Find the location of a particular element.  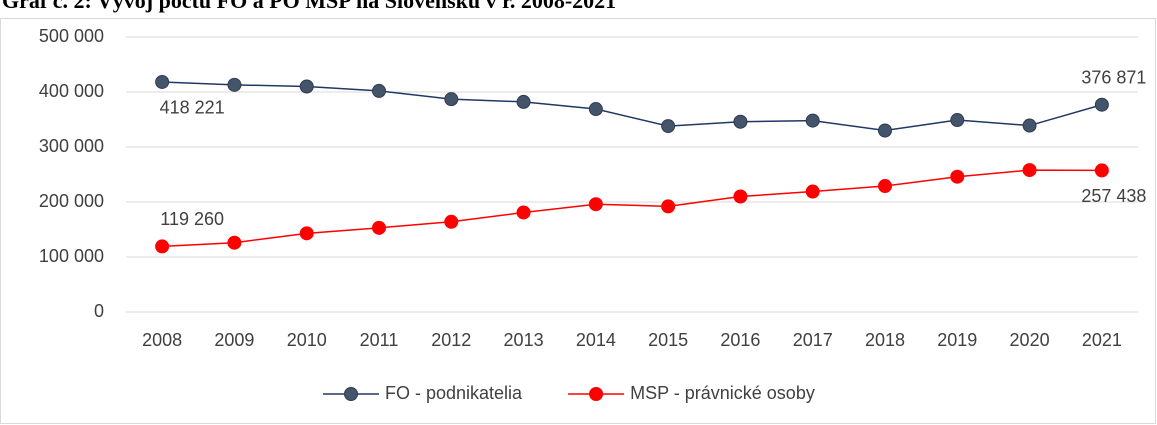

x-tick-label: 2016 is located at coordinates (740, 340).